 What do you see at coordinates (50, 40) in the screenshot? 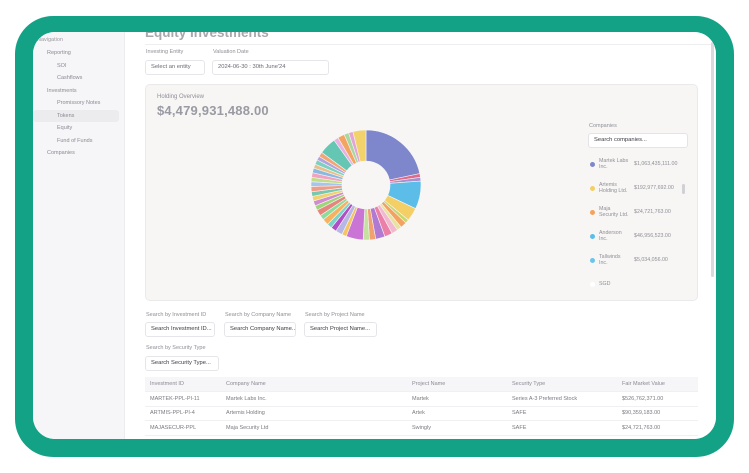
I see `sidebar-heading: Navigation` at bounding box center [50, 40].